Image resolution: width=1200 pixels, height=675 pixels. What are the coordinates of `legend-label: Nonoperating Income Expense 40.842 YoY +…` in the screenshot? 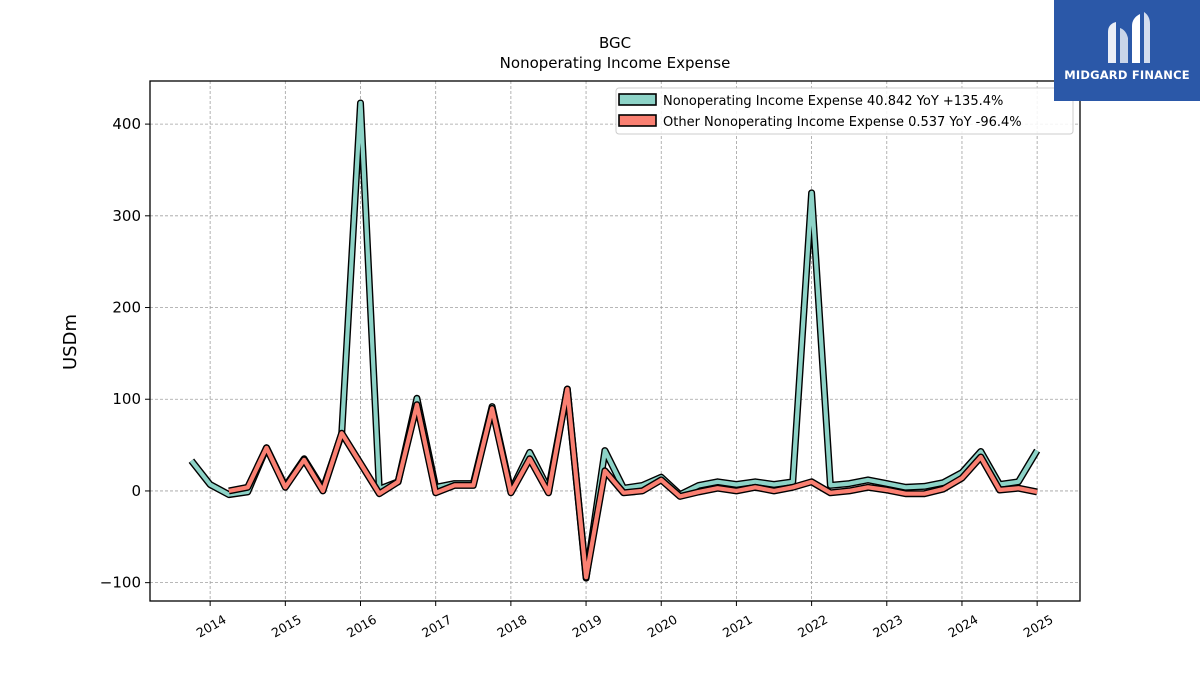 It's located at (833, 101).